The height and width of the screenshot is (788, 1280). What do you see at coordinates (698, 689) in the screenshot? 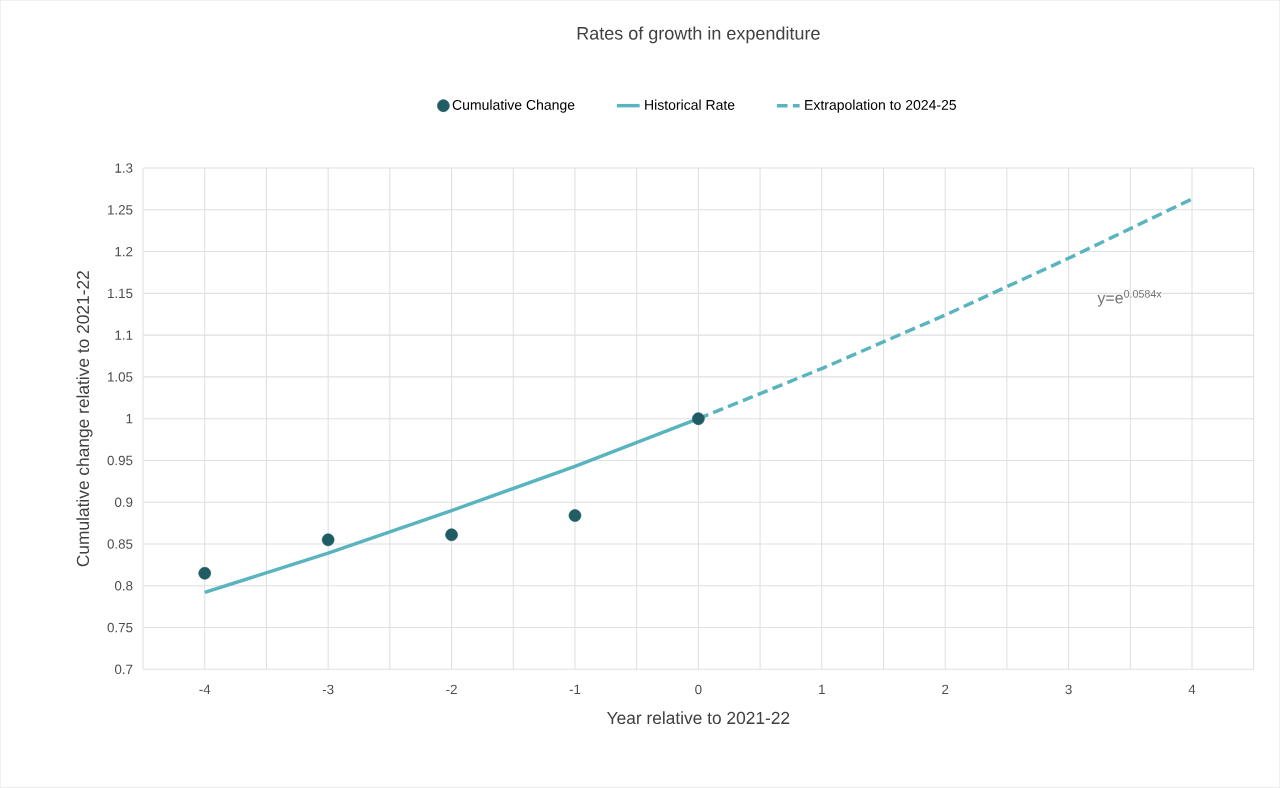
I see `x-tick-label: 0` at bounding box center [698, 689].